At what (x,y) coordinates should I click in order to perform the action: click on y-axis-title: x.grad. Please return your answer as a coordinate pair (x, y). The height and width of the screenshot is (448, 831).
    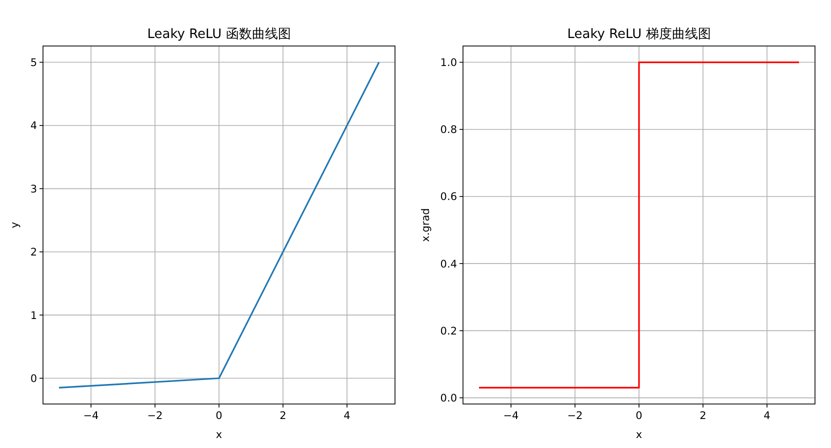
    Looking at the image, I should click on (426, 225).